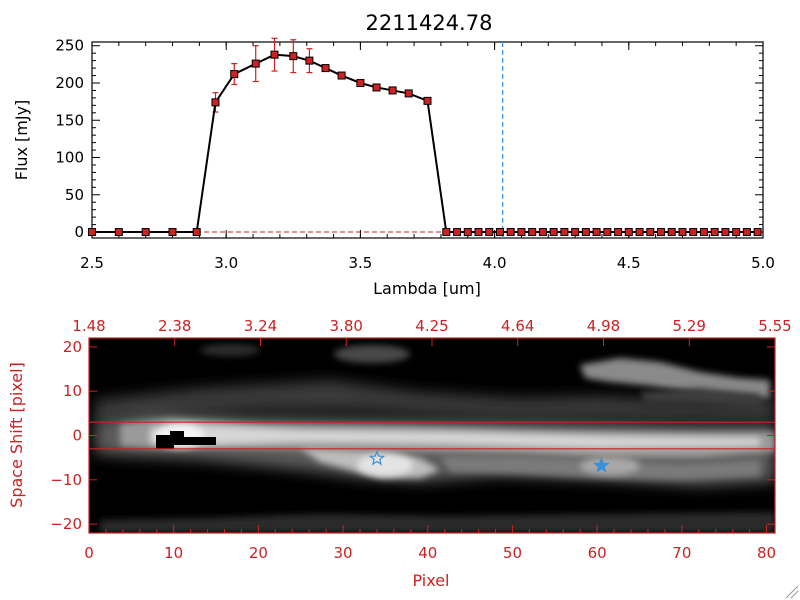 The height and width of the screenshot is (600, 800). What do you see at coordinates (260, 326) in the screenshot?
I see `image-top-tick-label: 3.24` at bounding box center [260, 326].